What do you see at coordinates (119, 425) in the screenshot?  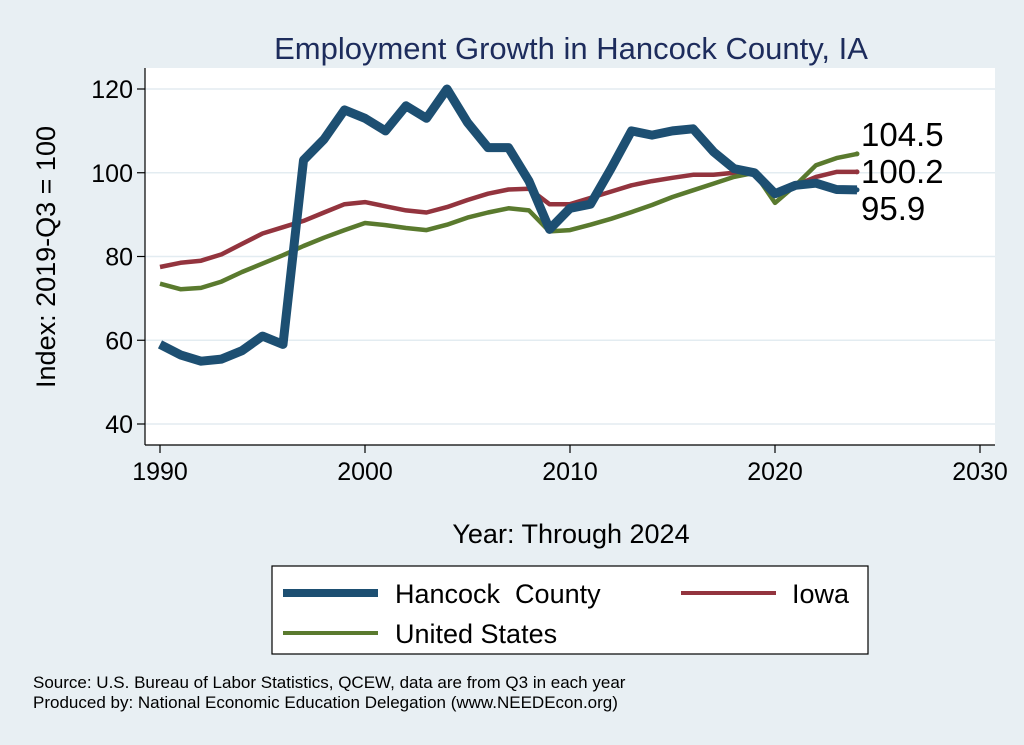 I see `y-tick-label-40: 40` at bounding box center [119, 425].